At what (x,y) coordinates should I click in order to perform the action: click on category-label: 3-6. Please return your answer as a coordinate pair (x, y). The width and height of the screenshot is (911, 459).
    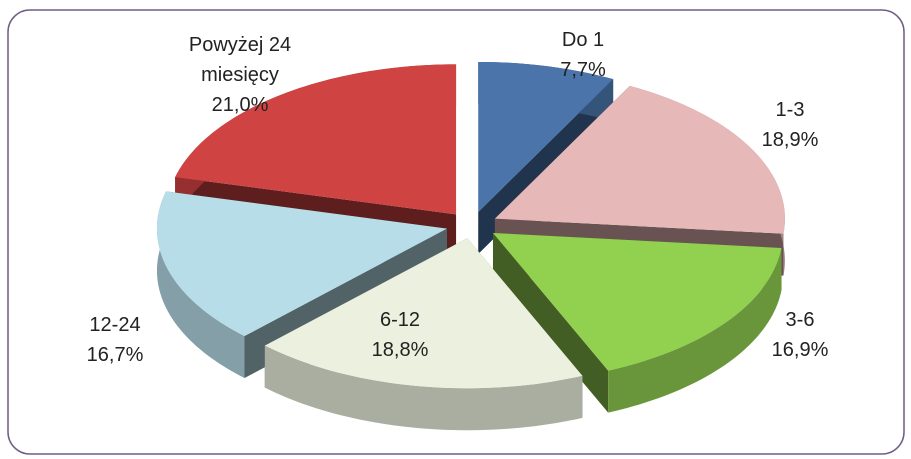
    Looking at the image, I should click on (800, 320).